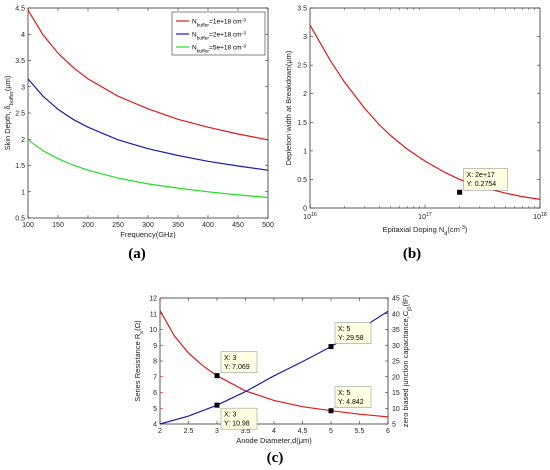 Image resolution: width=550 pixels, height=470 pixels. What do you see at coordinates (394, 425) in the screenshot?
I see `y-right-tick-label: 5` at bounding box center [394, 425].